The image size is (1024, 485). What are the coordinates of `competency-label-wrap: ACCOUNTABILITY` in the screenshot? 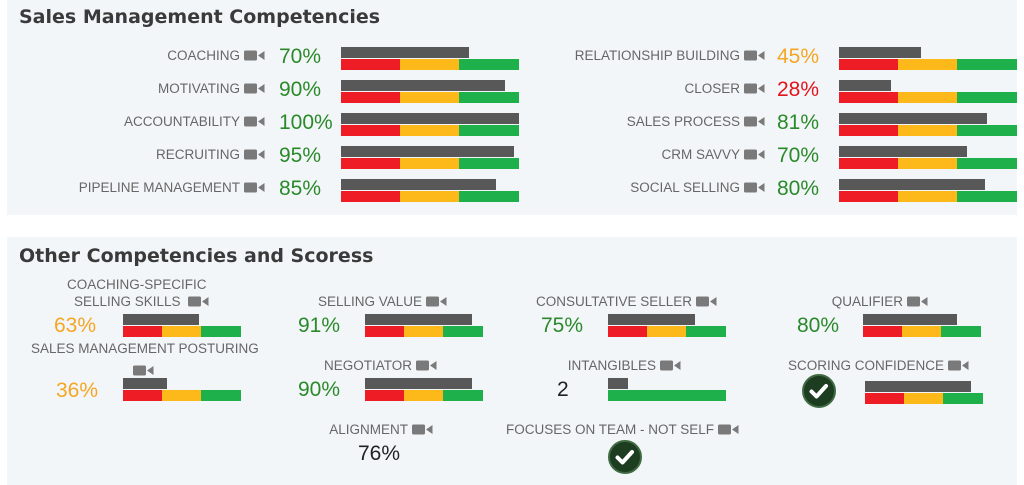 It's located at (140, 122).